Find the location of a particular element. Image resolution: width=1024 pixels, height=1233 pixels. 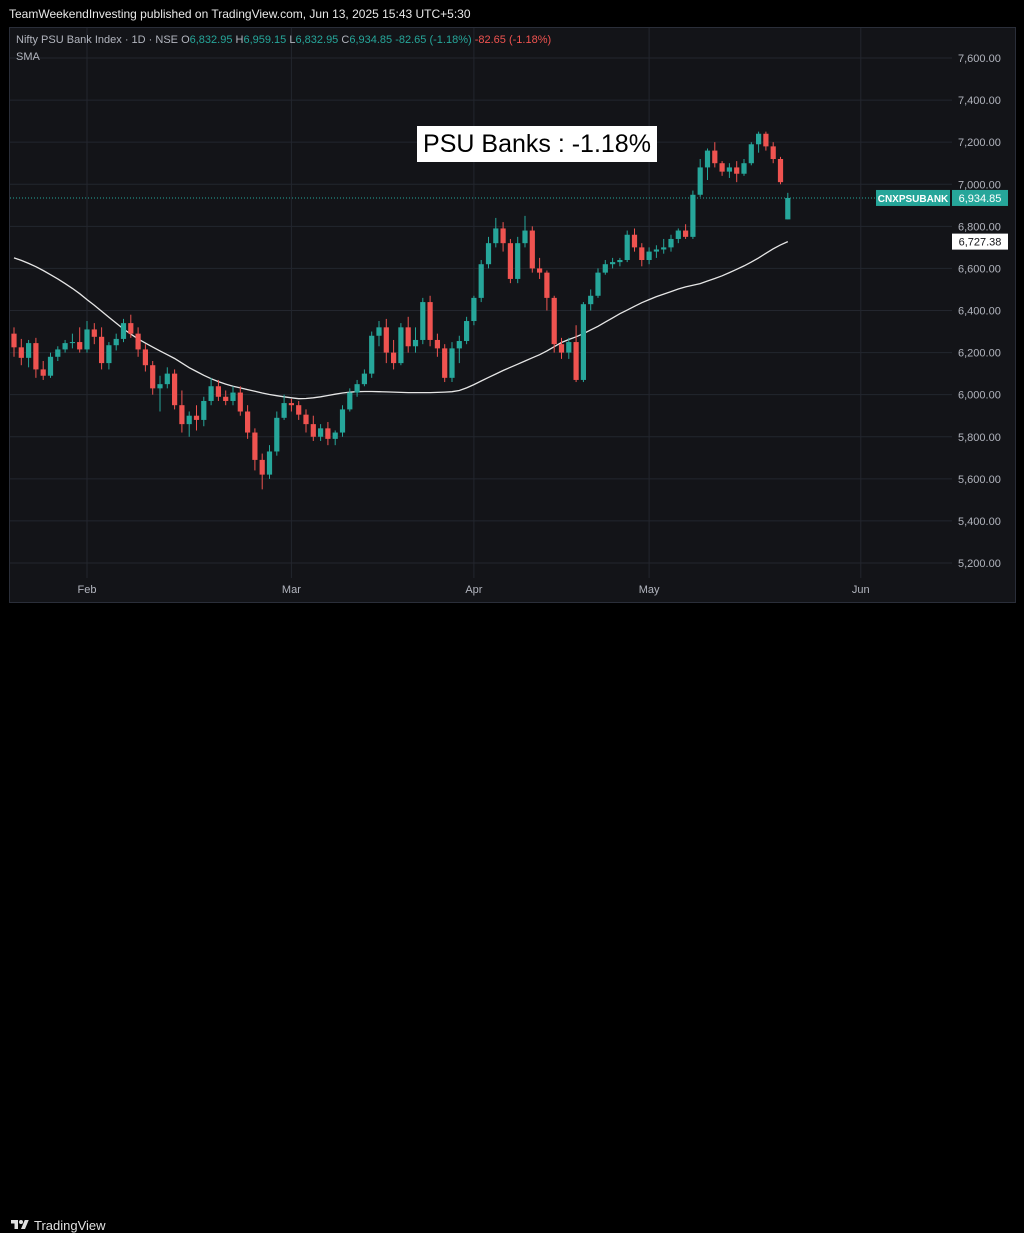

change-value: -82.65 (-1.18%) is located at coordinates (433, 40).